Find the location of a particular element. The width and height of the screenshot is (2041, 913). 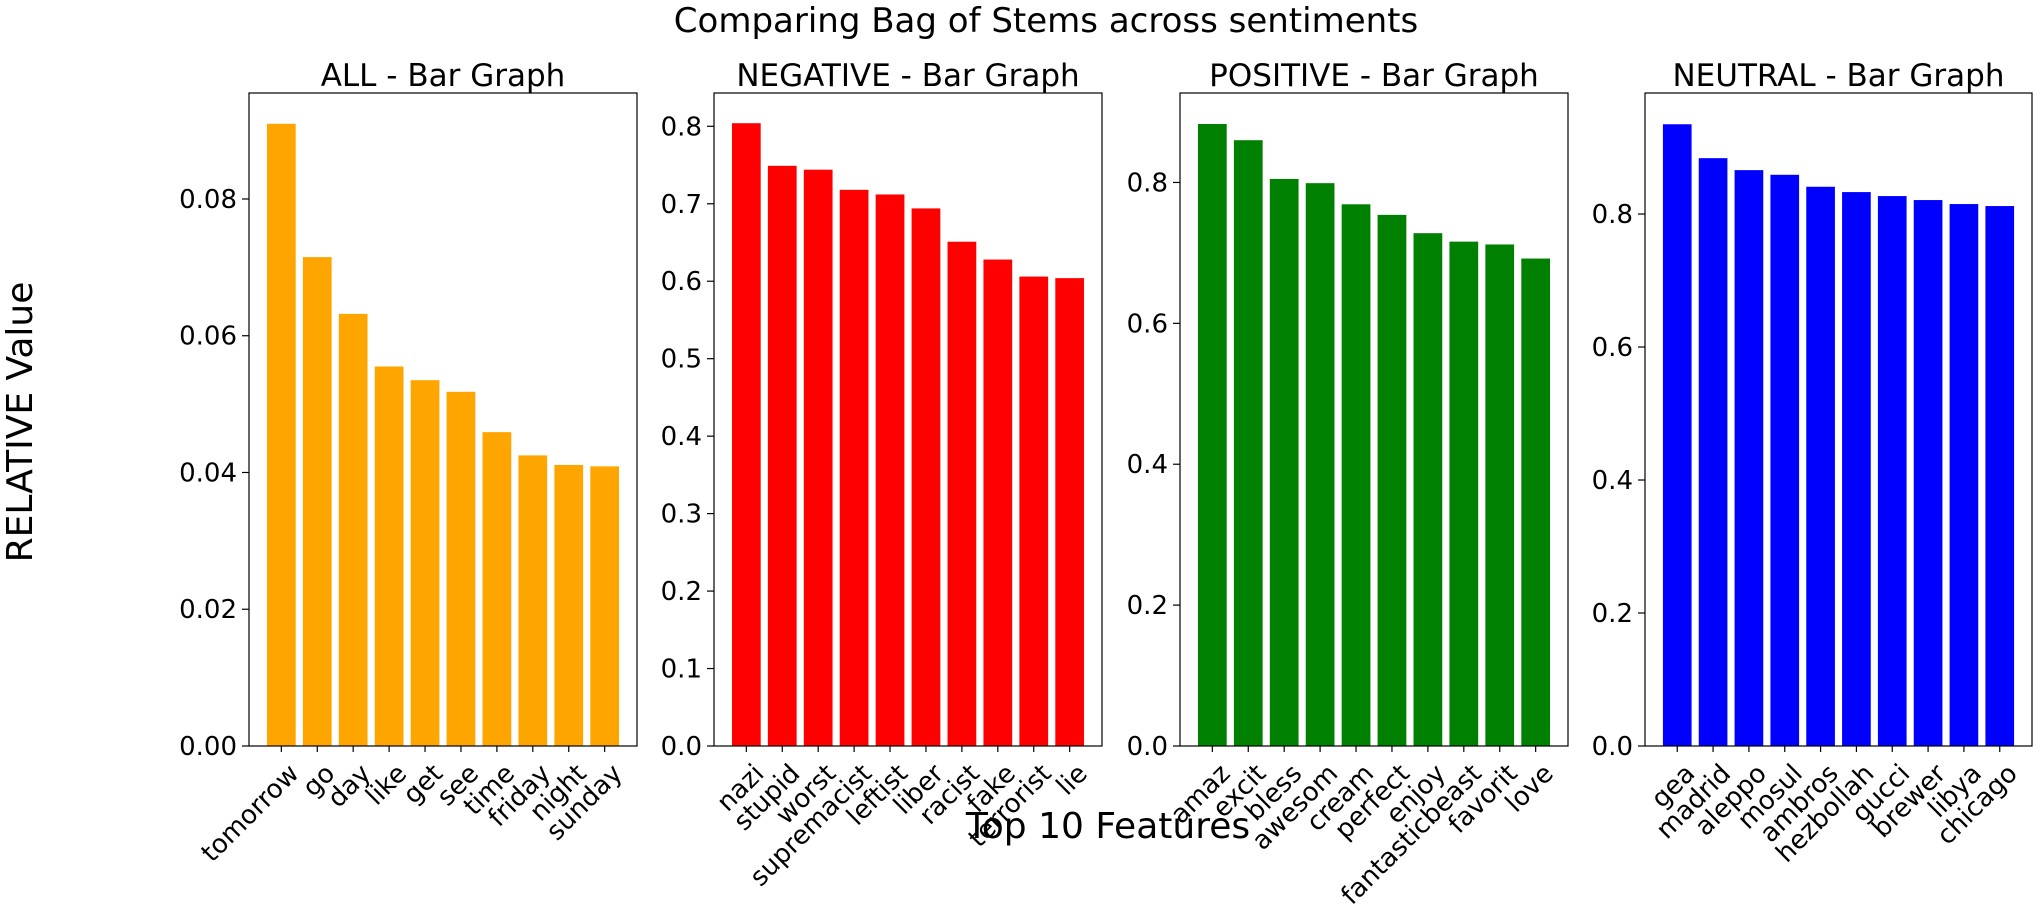

y-axis-label: RELATIVE Value is located at coordinates (20, 422).